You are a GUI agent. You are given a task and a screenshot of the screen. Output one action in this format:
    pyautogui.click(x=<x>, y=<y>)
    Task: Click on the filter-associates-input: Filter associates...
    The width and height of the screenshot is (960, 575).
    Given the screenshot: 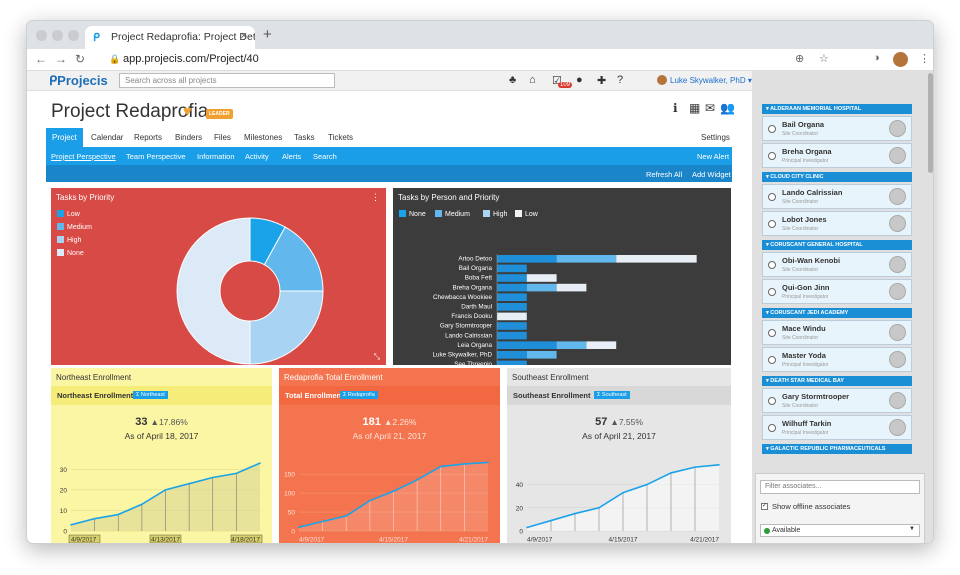 What is the action you would take?
    pyautogui.click(x=840, y=487)
    